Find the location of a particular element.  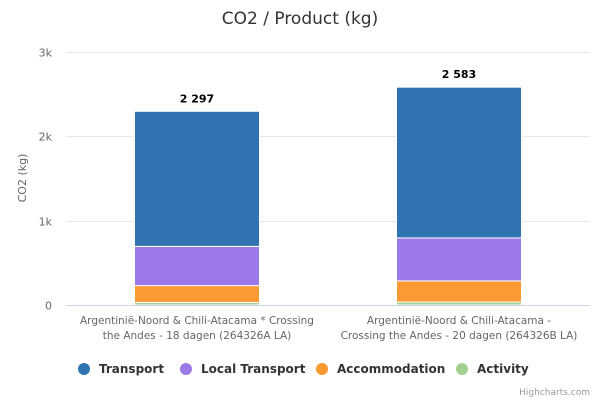

x-category-label: the Andes - 18 dagen (264326A LA) is located at coordinates (197, 336).